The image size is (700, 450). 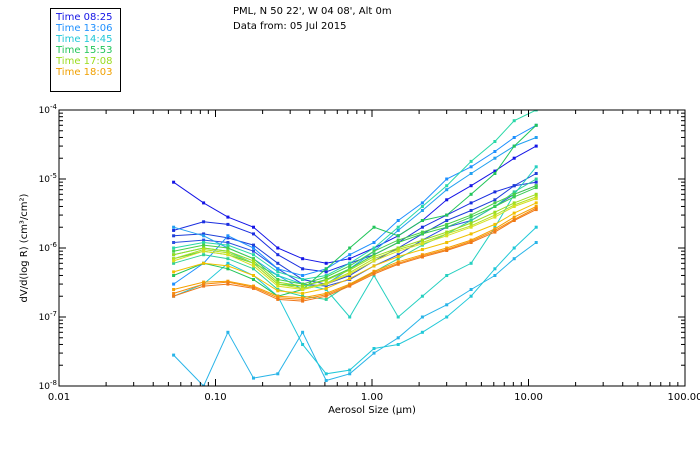 I want to click on x-tick-label: 0.10, so click(x=215, y=397).